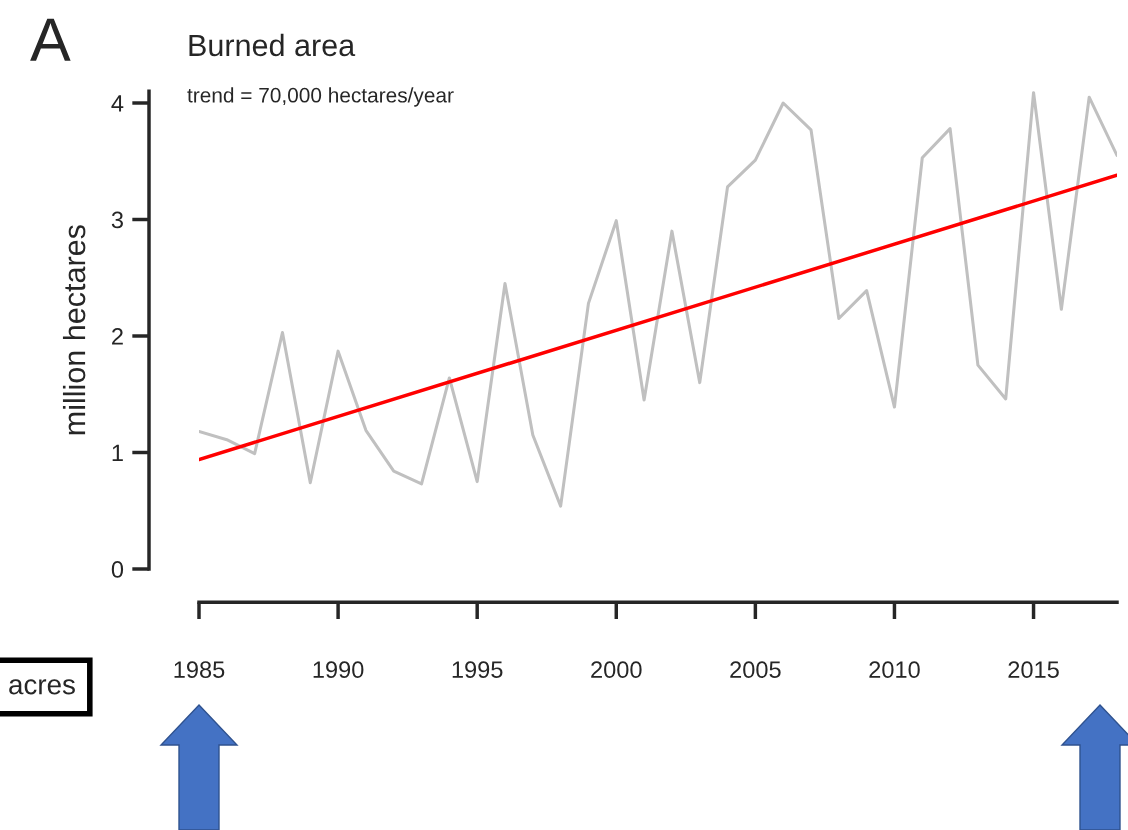 The width and height of the screenshot is (1128, 830). What do you see at coordinates (755, 670) in the screenshot?
I see `x-tick-label: 2005` at bounding box center [755, 670].